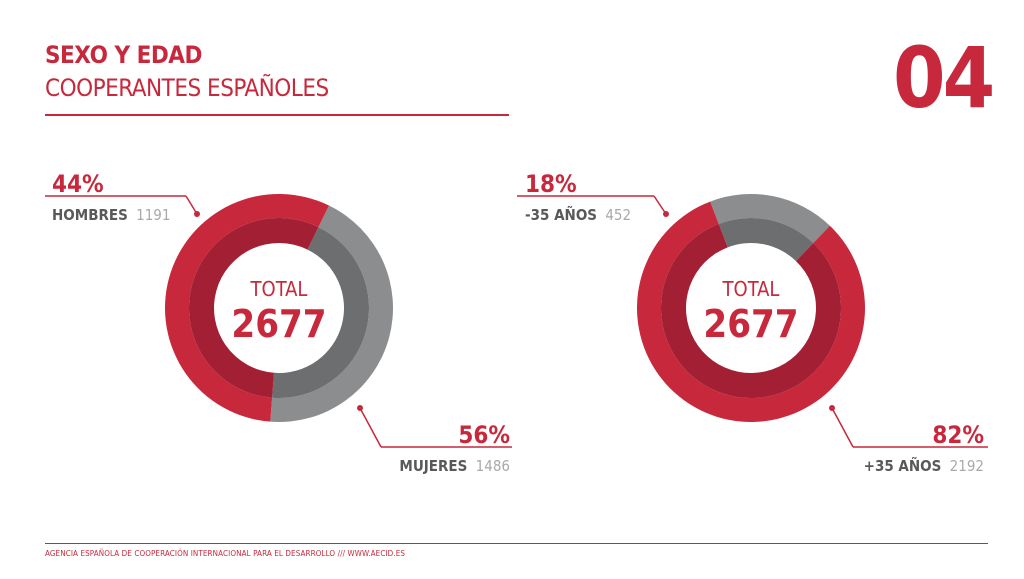  I want to click on slice-percent-label: 56%, so click(484, 435).